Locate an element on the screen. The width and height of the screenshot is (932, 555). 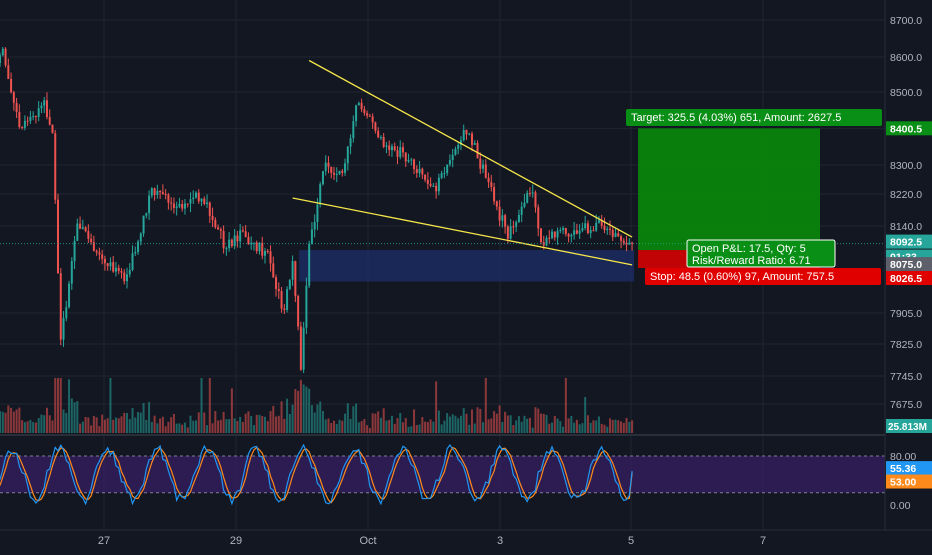
price-tick-label: 7905.0 is located at coordinates (906, 314).